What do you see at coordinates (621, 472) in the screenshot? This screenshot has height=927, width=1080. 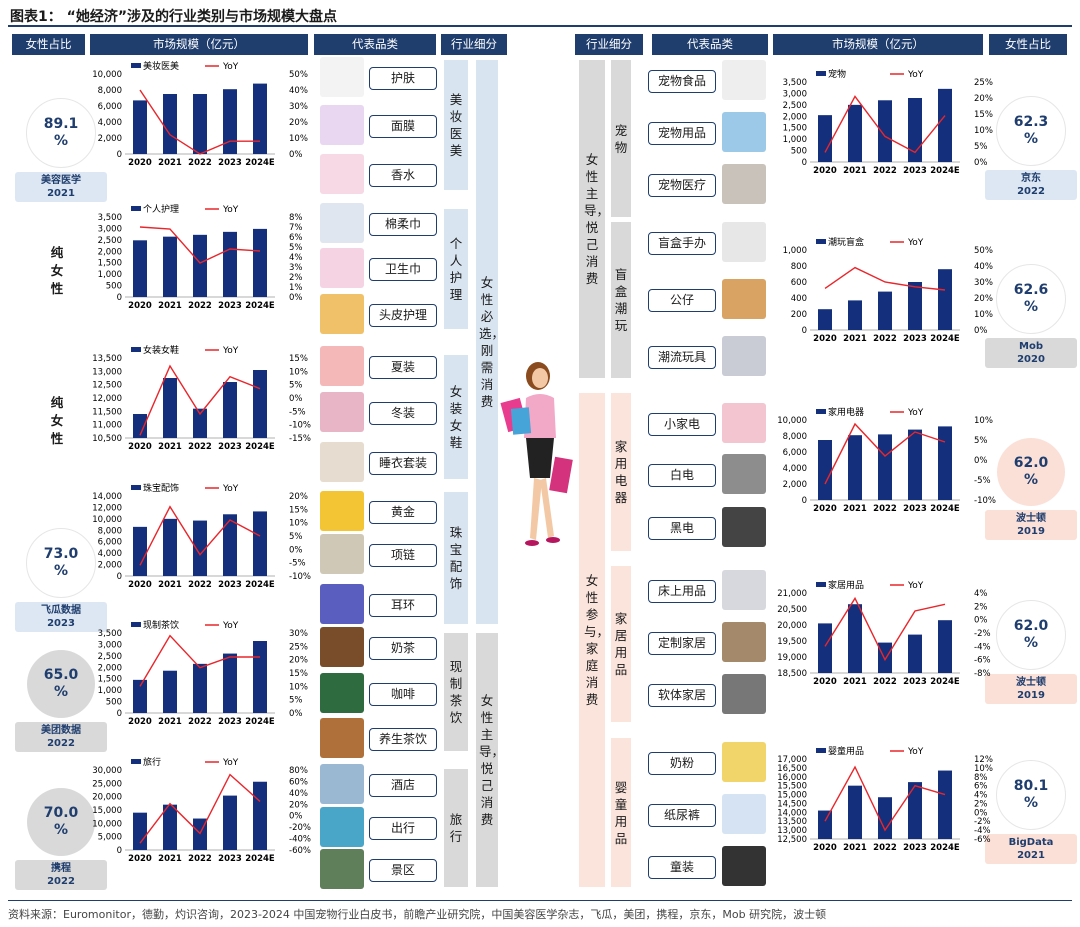 I see `segment-label: 家用电器` at bounding box center [621, 472].